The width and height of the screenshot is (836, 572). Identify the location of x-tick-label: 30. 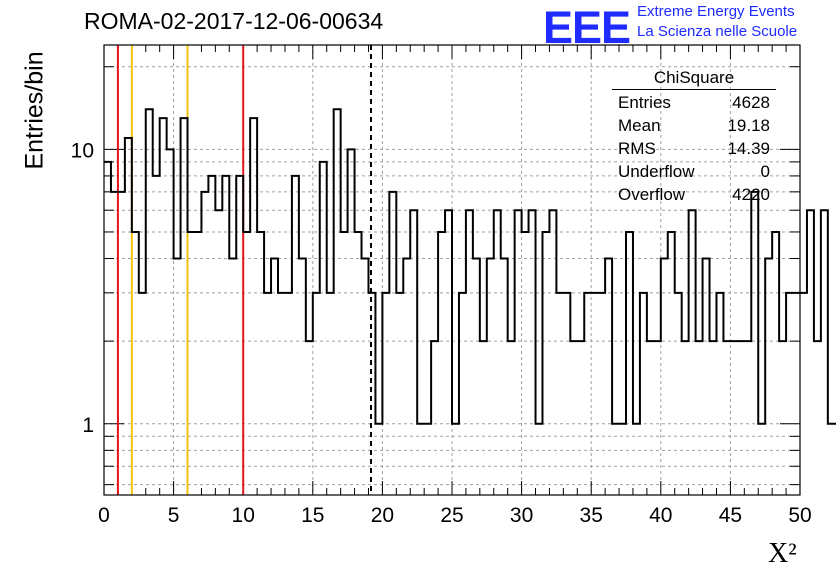
(521, 515).